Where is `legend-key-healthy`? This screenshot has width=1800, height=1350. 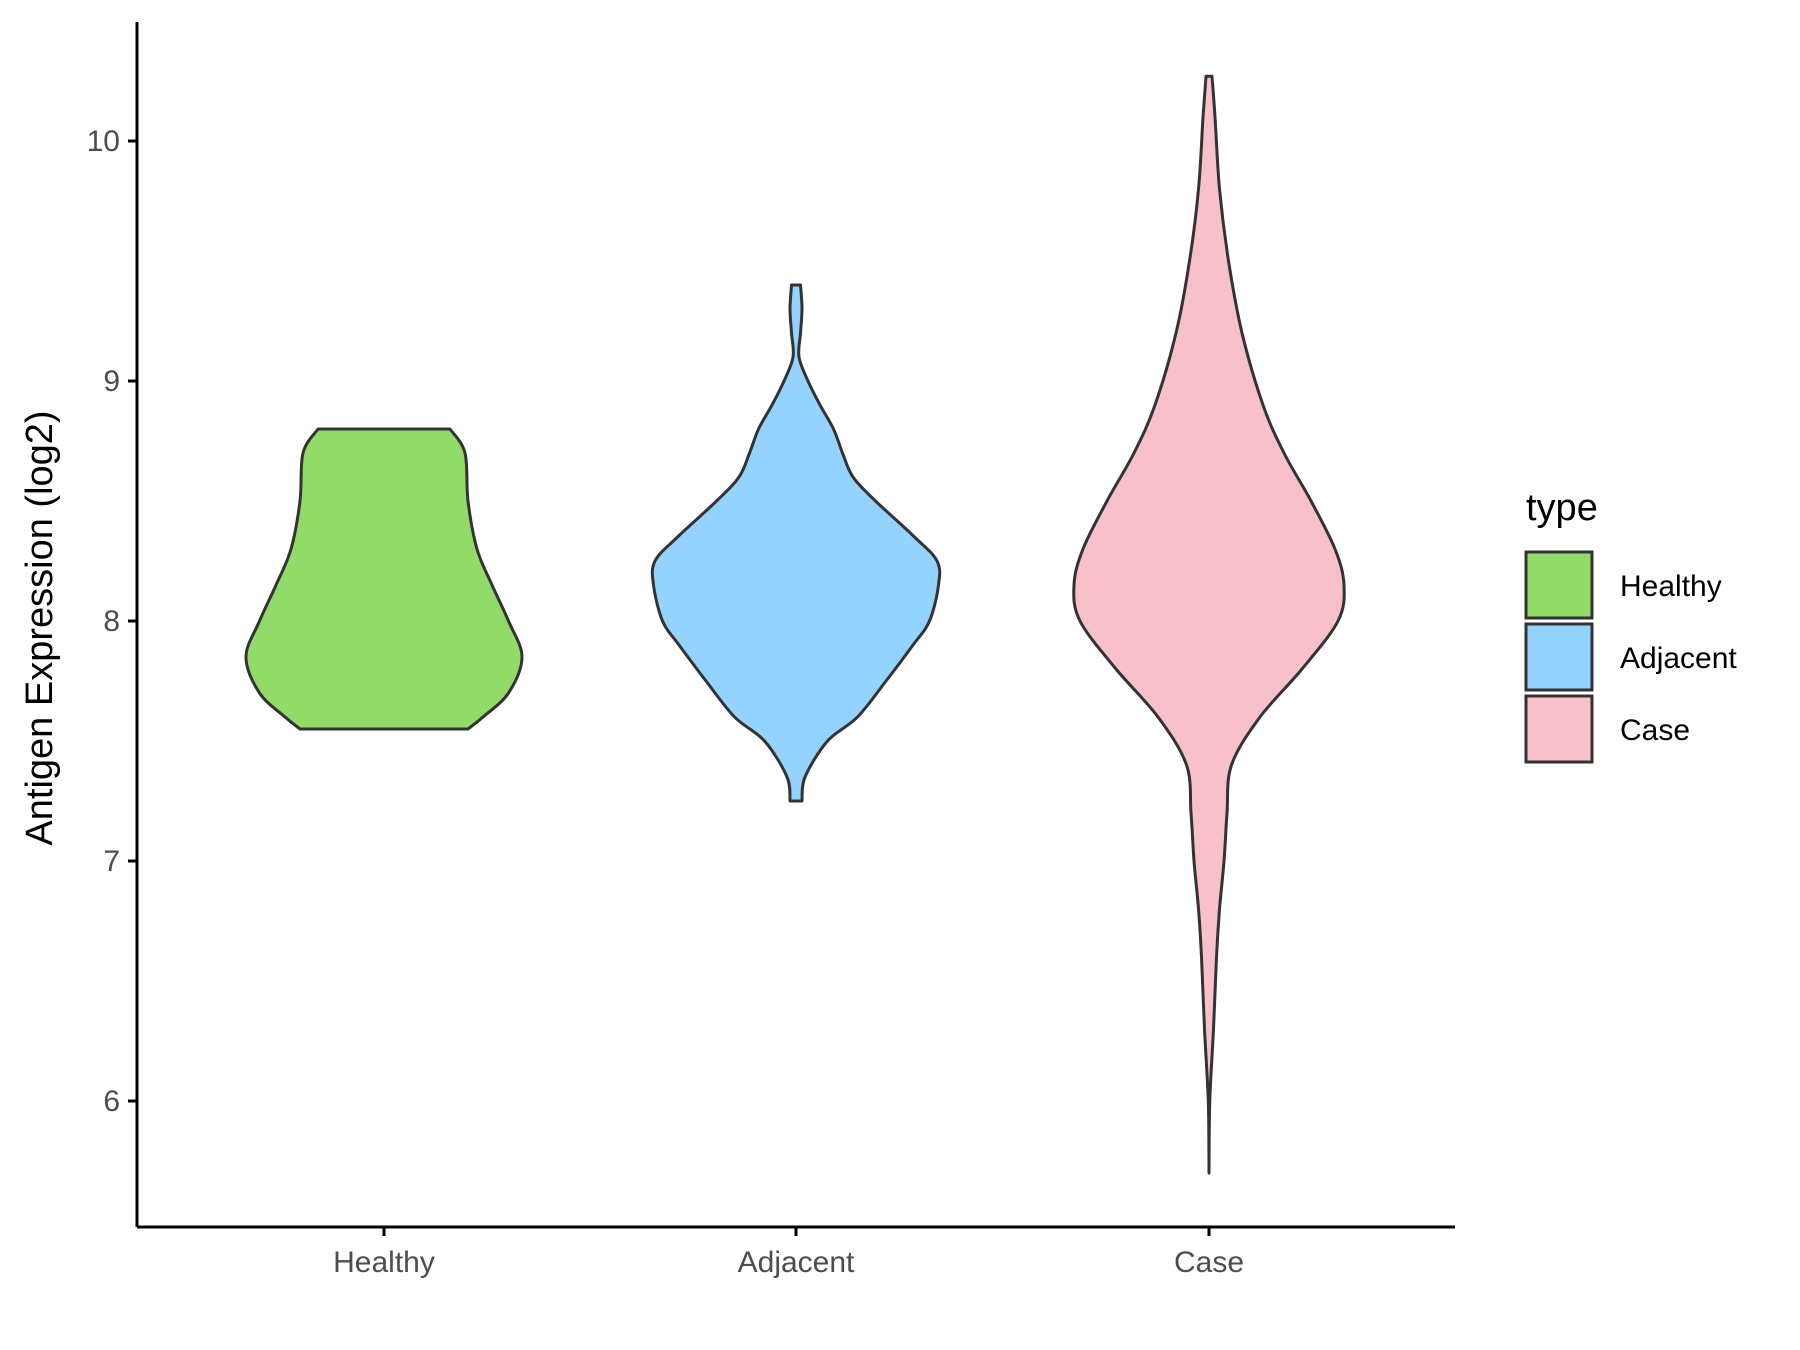
legend-key-healthy is located at coordinates (1559, 585).